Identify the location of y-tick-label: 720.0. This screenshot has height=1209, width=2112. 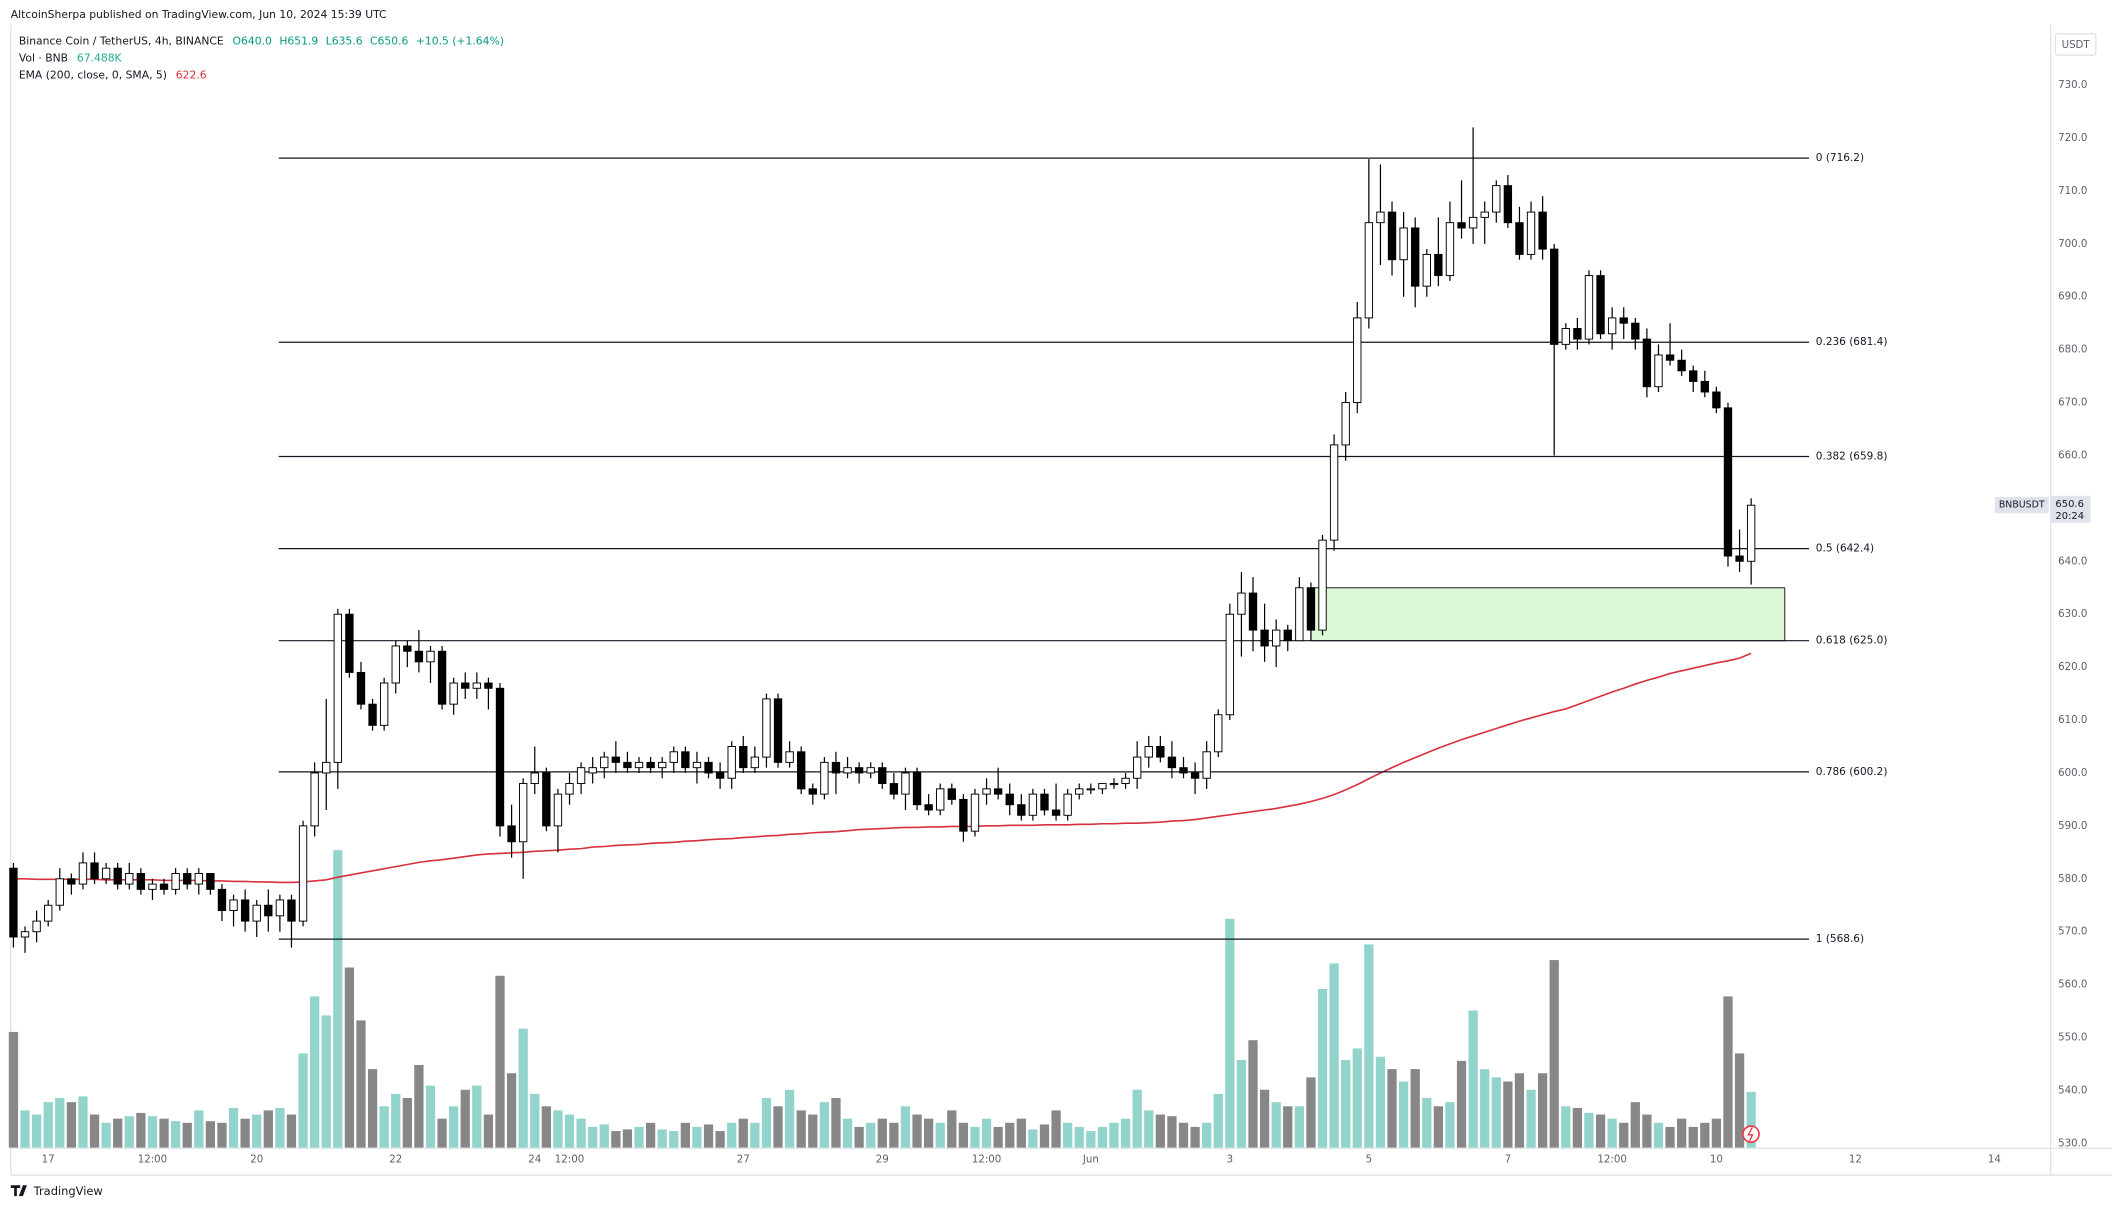
(2072, 138).